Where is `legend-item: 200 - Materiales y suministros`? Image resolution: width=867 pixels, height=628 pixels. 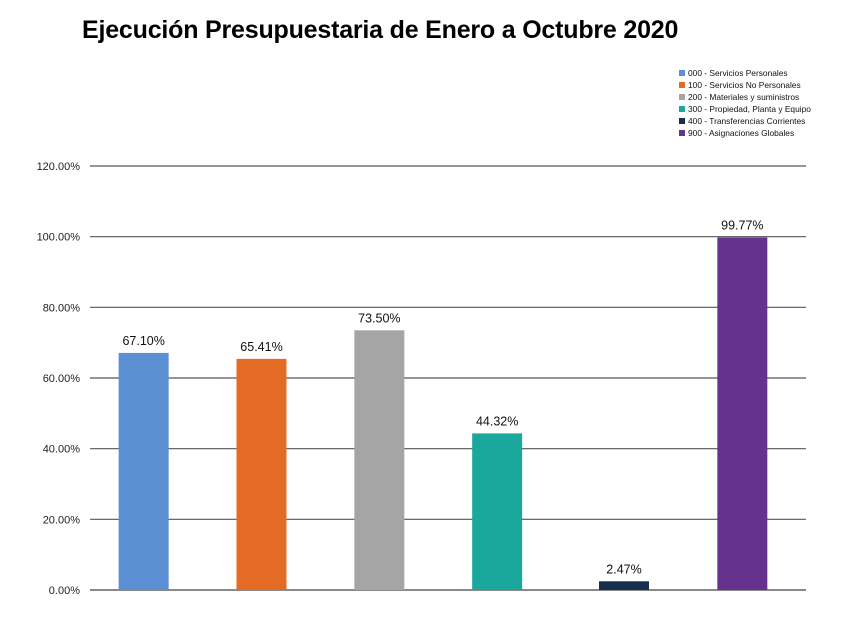
legend-item: 200 - Materiales y suministros is located at coordinates (745, 97).